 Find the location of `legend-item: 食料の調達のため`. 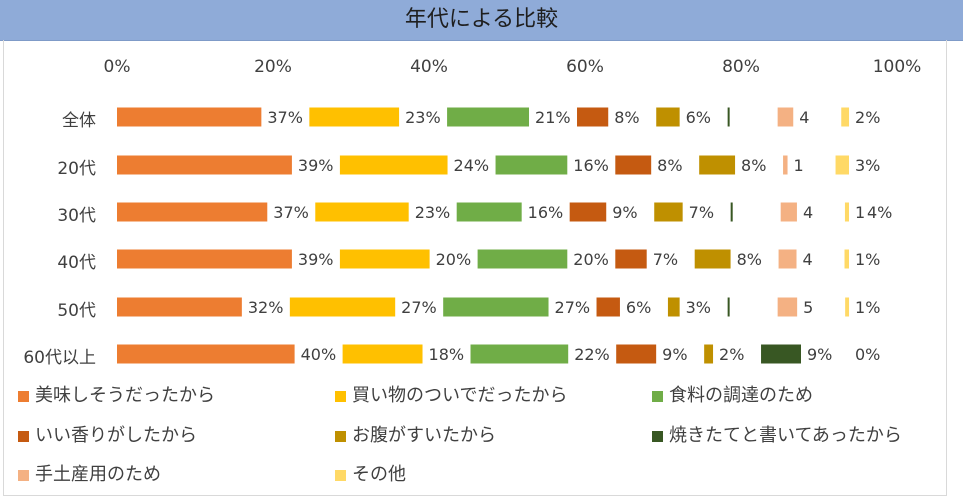

legend-item: 食料の調達のため is located at coordinates (732, 394).